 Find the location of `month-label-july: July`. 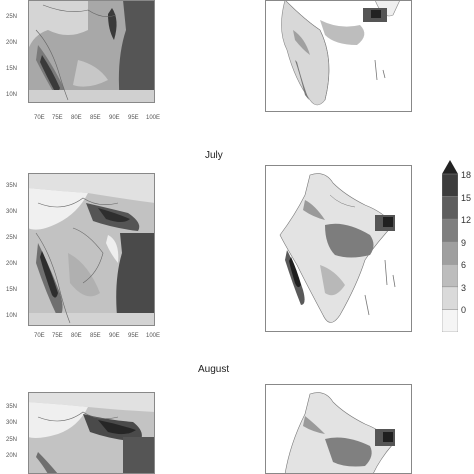

month-label-july: July is located at coordinates (214, 155).